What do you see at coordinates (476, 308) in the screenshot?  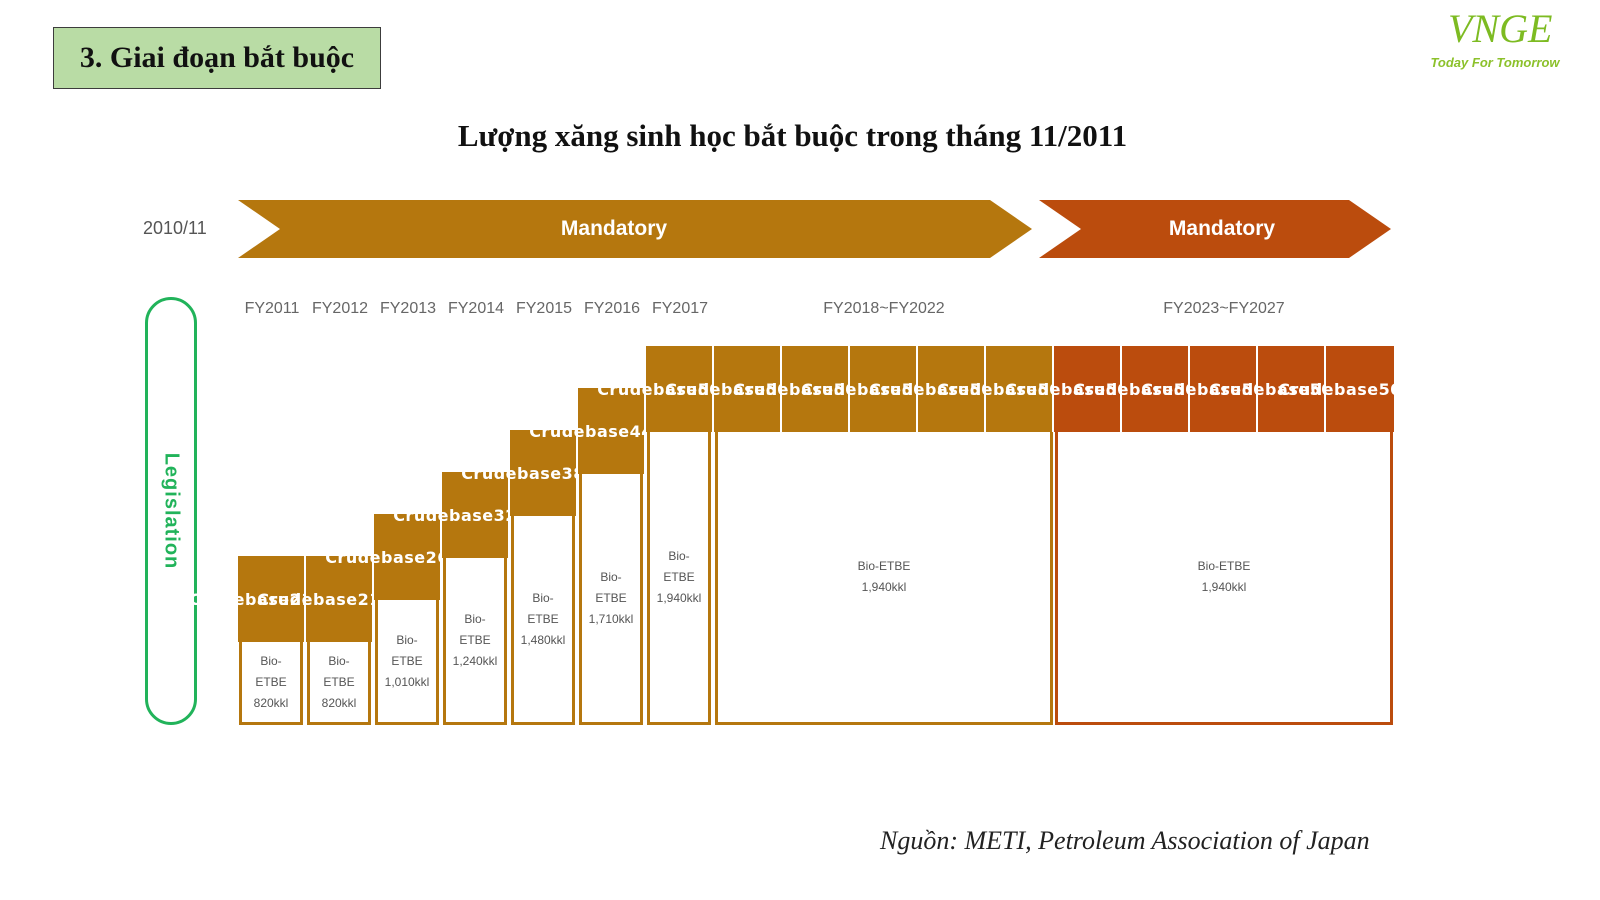 I see `year-label-fy2014: FY2014` at bounding box center [476, 308].